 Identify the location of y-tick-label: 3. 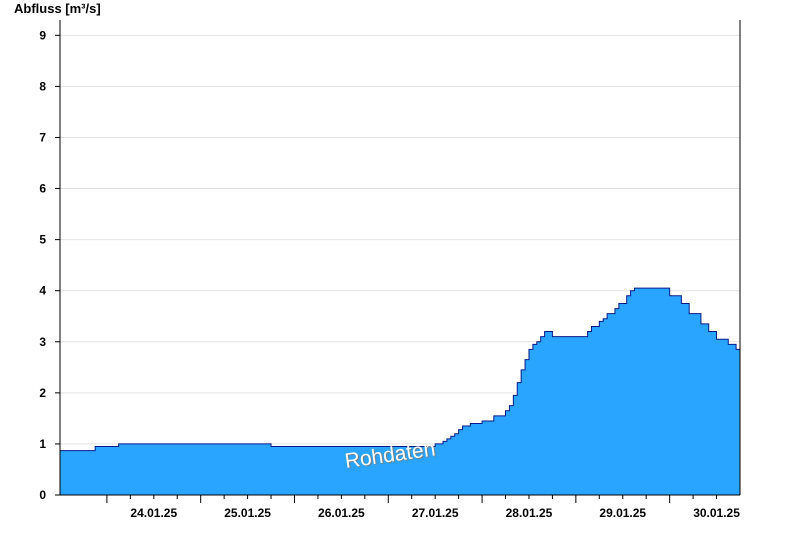
(42, 342).